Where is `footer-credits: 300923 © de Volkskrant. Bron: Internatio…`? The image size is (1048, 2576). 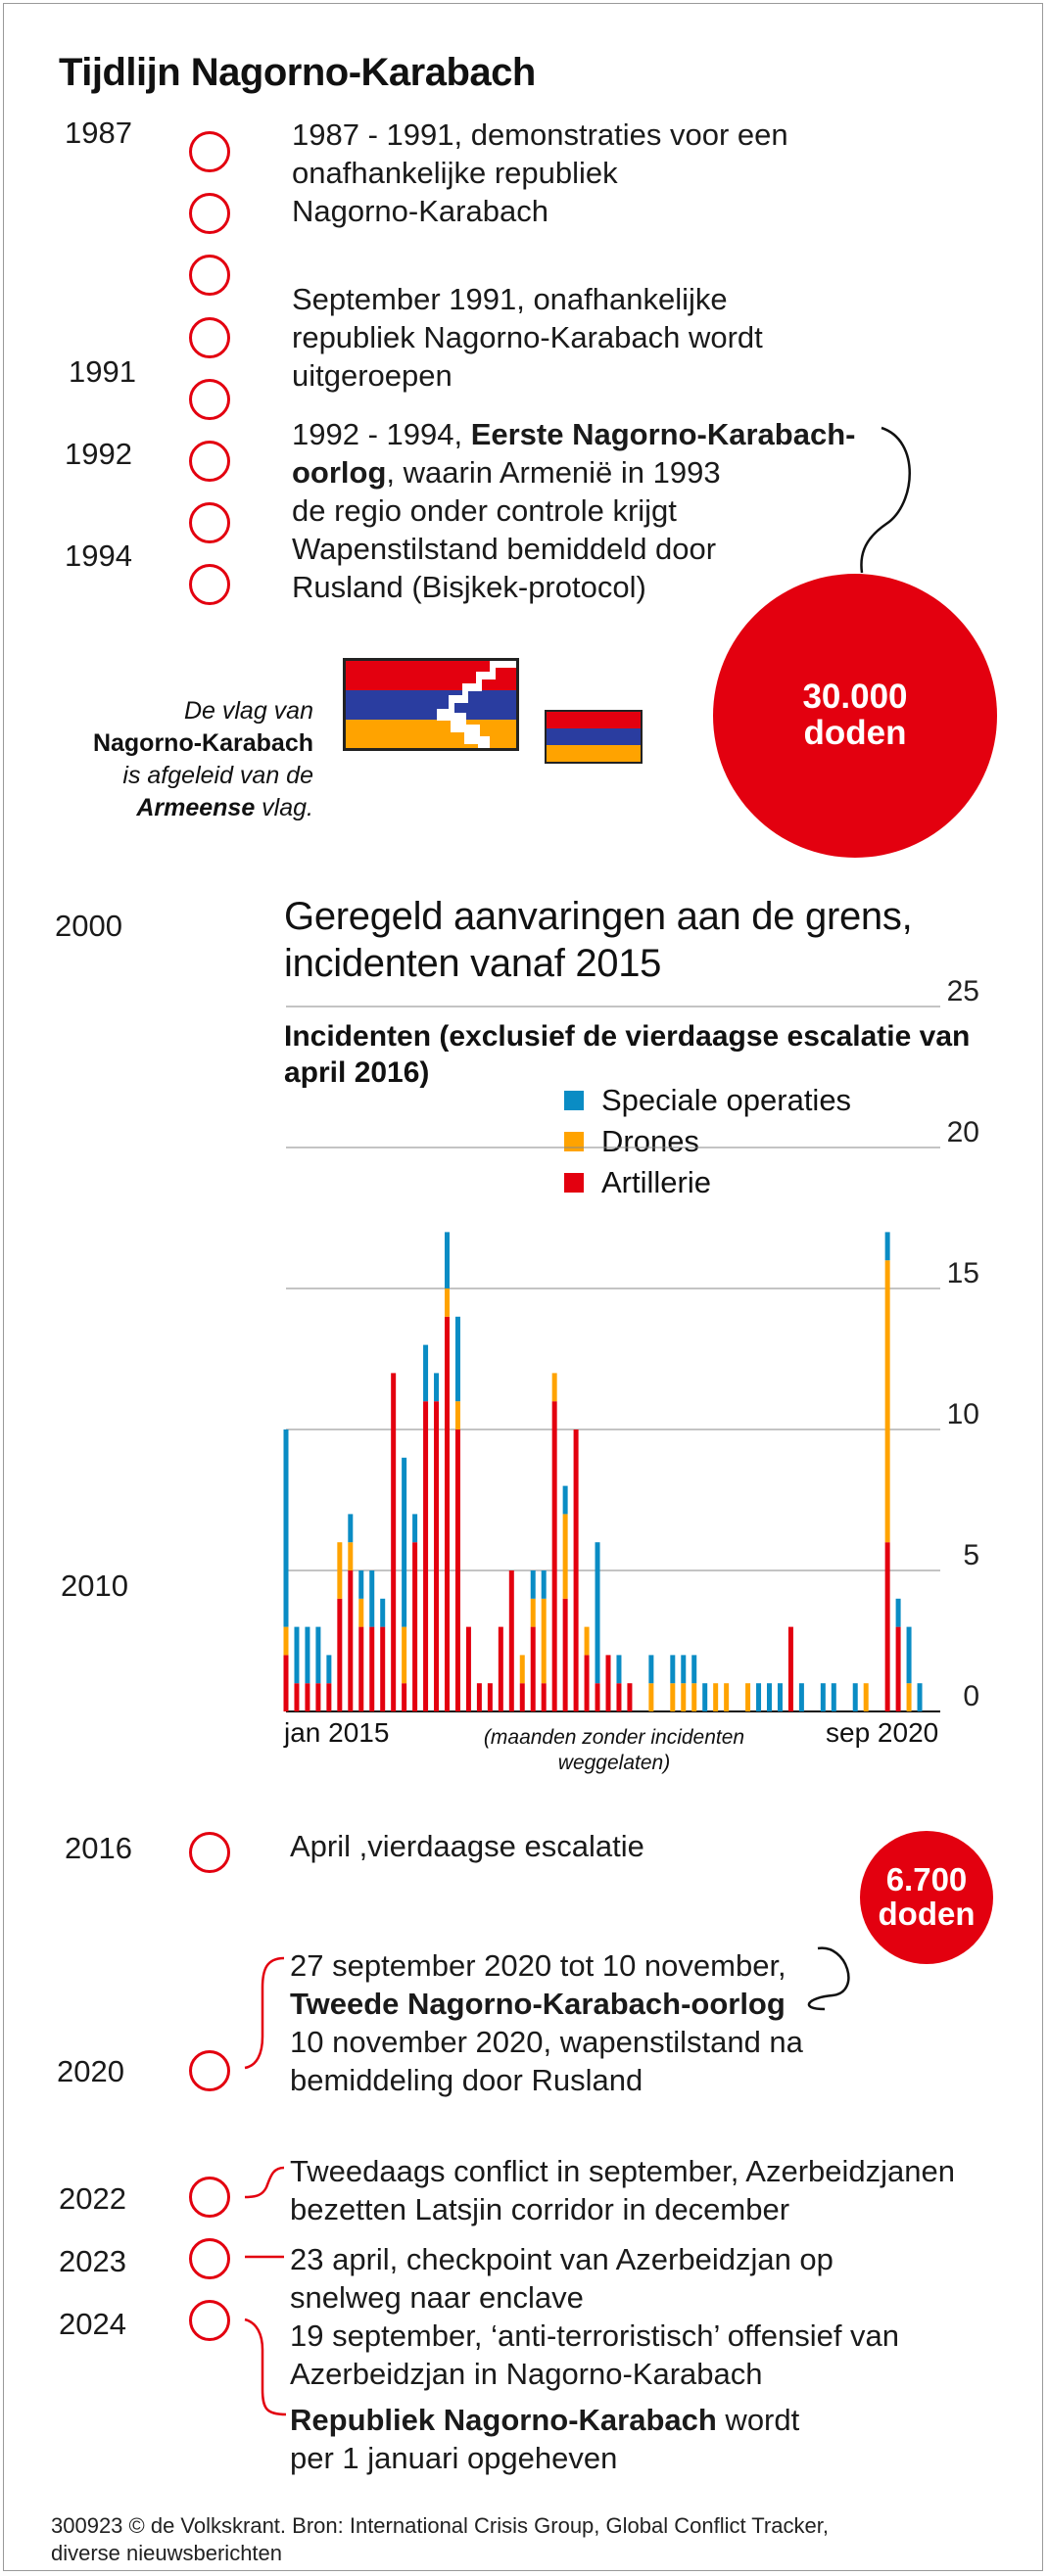
footer-credits: 300923 © de Volkskrant. Bron: Internatio… is located at coordinates (440, 2539).